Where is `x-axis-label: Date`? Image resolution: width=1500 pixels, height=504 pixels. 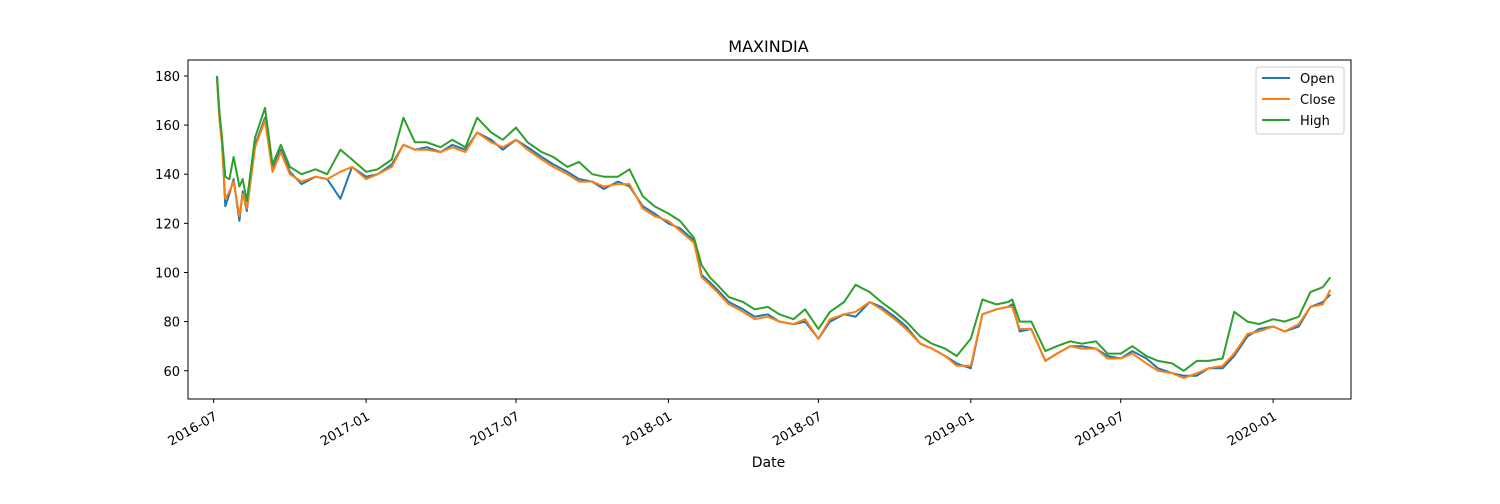
x-axis-label: Date is located at coordinates (768, 463).